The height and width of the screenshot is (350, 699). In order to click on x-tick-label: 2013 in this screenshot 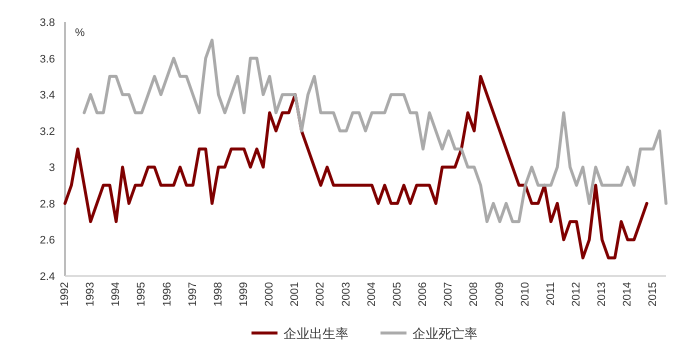, I will do `click(602, 294)`.